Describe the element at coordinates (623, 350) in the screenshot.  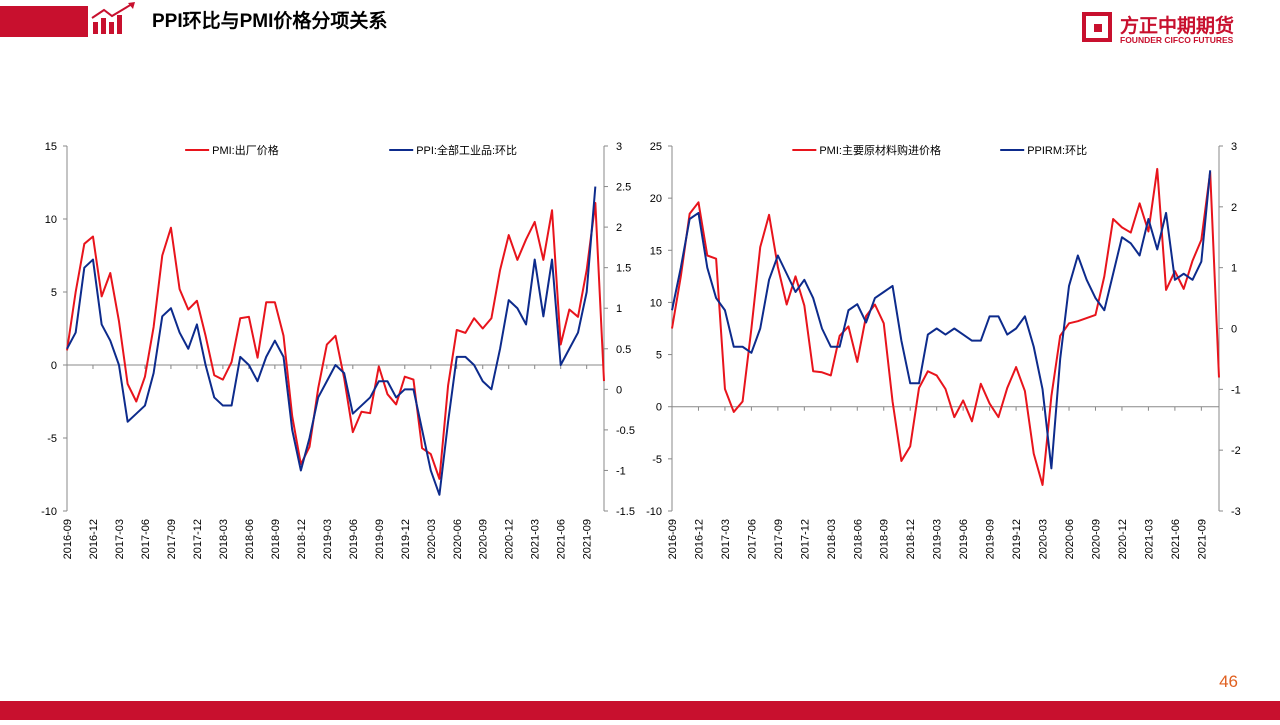
I see `y2-tick-label: 0.5` at that location.